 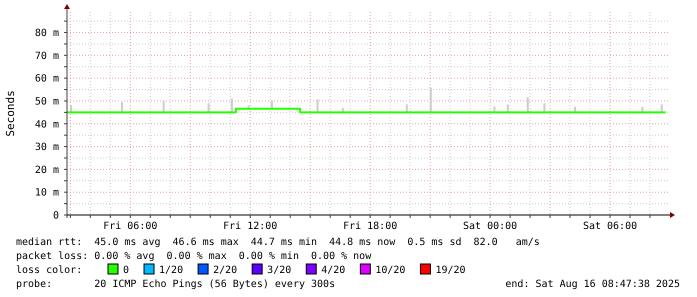 What do you see at coordinates (592, 284) in the screenshot?
I see `text: end: Sat Aug 16 08:47:38 2025` at bounding box center [592, 284].